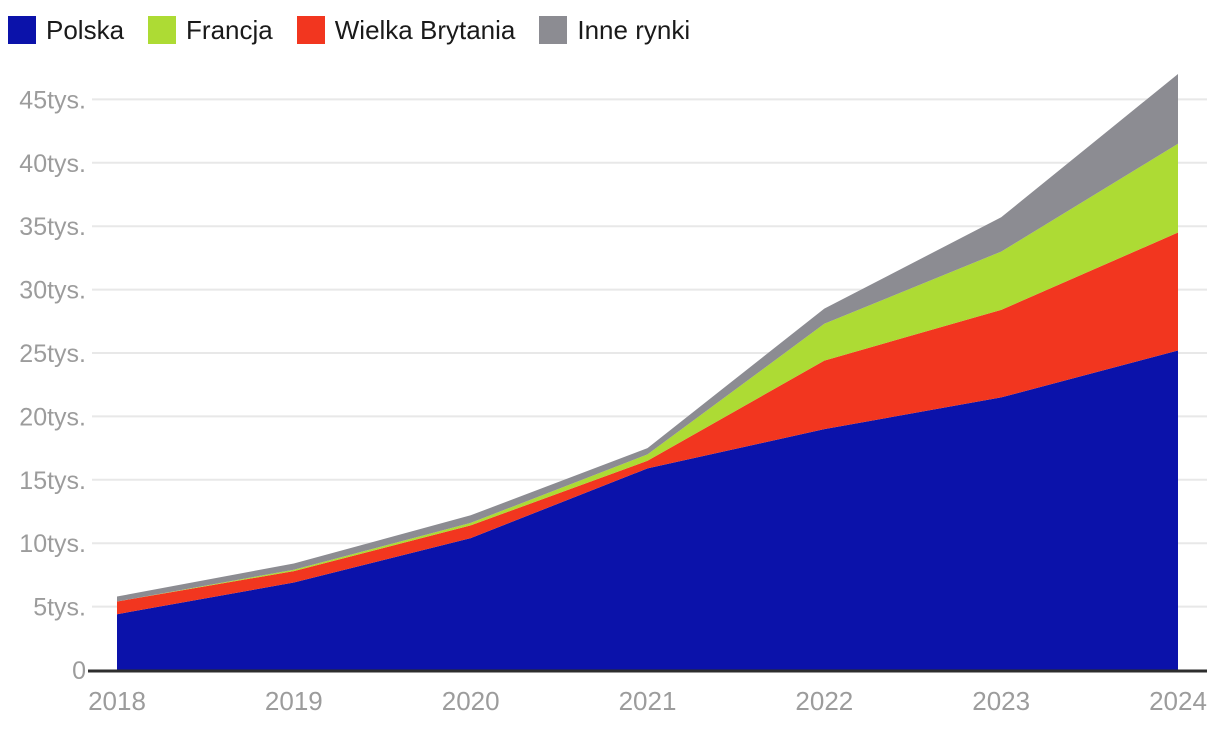 Image resolution: width=1220 pixels, height=730 pixels. What do you see at coordinates (294, 701) in the screenshot?
I see `x-tick-label-2019: 2019` at bounding box center [294, 701].